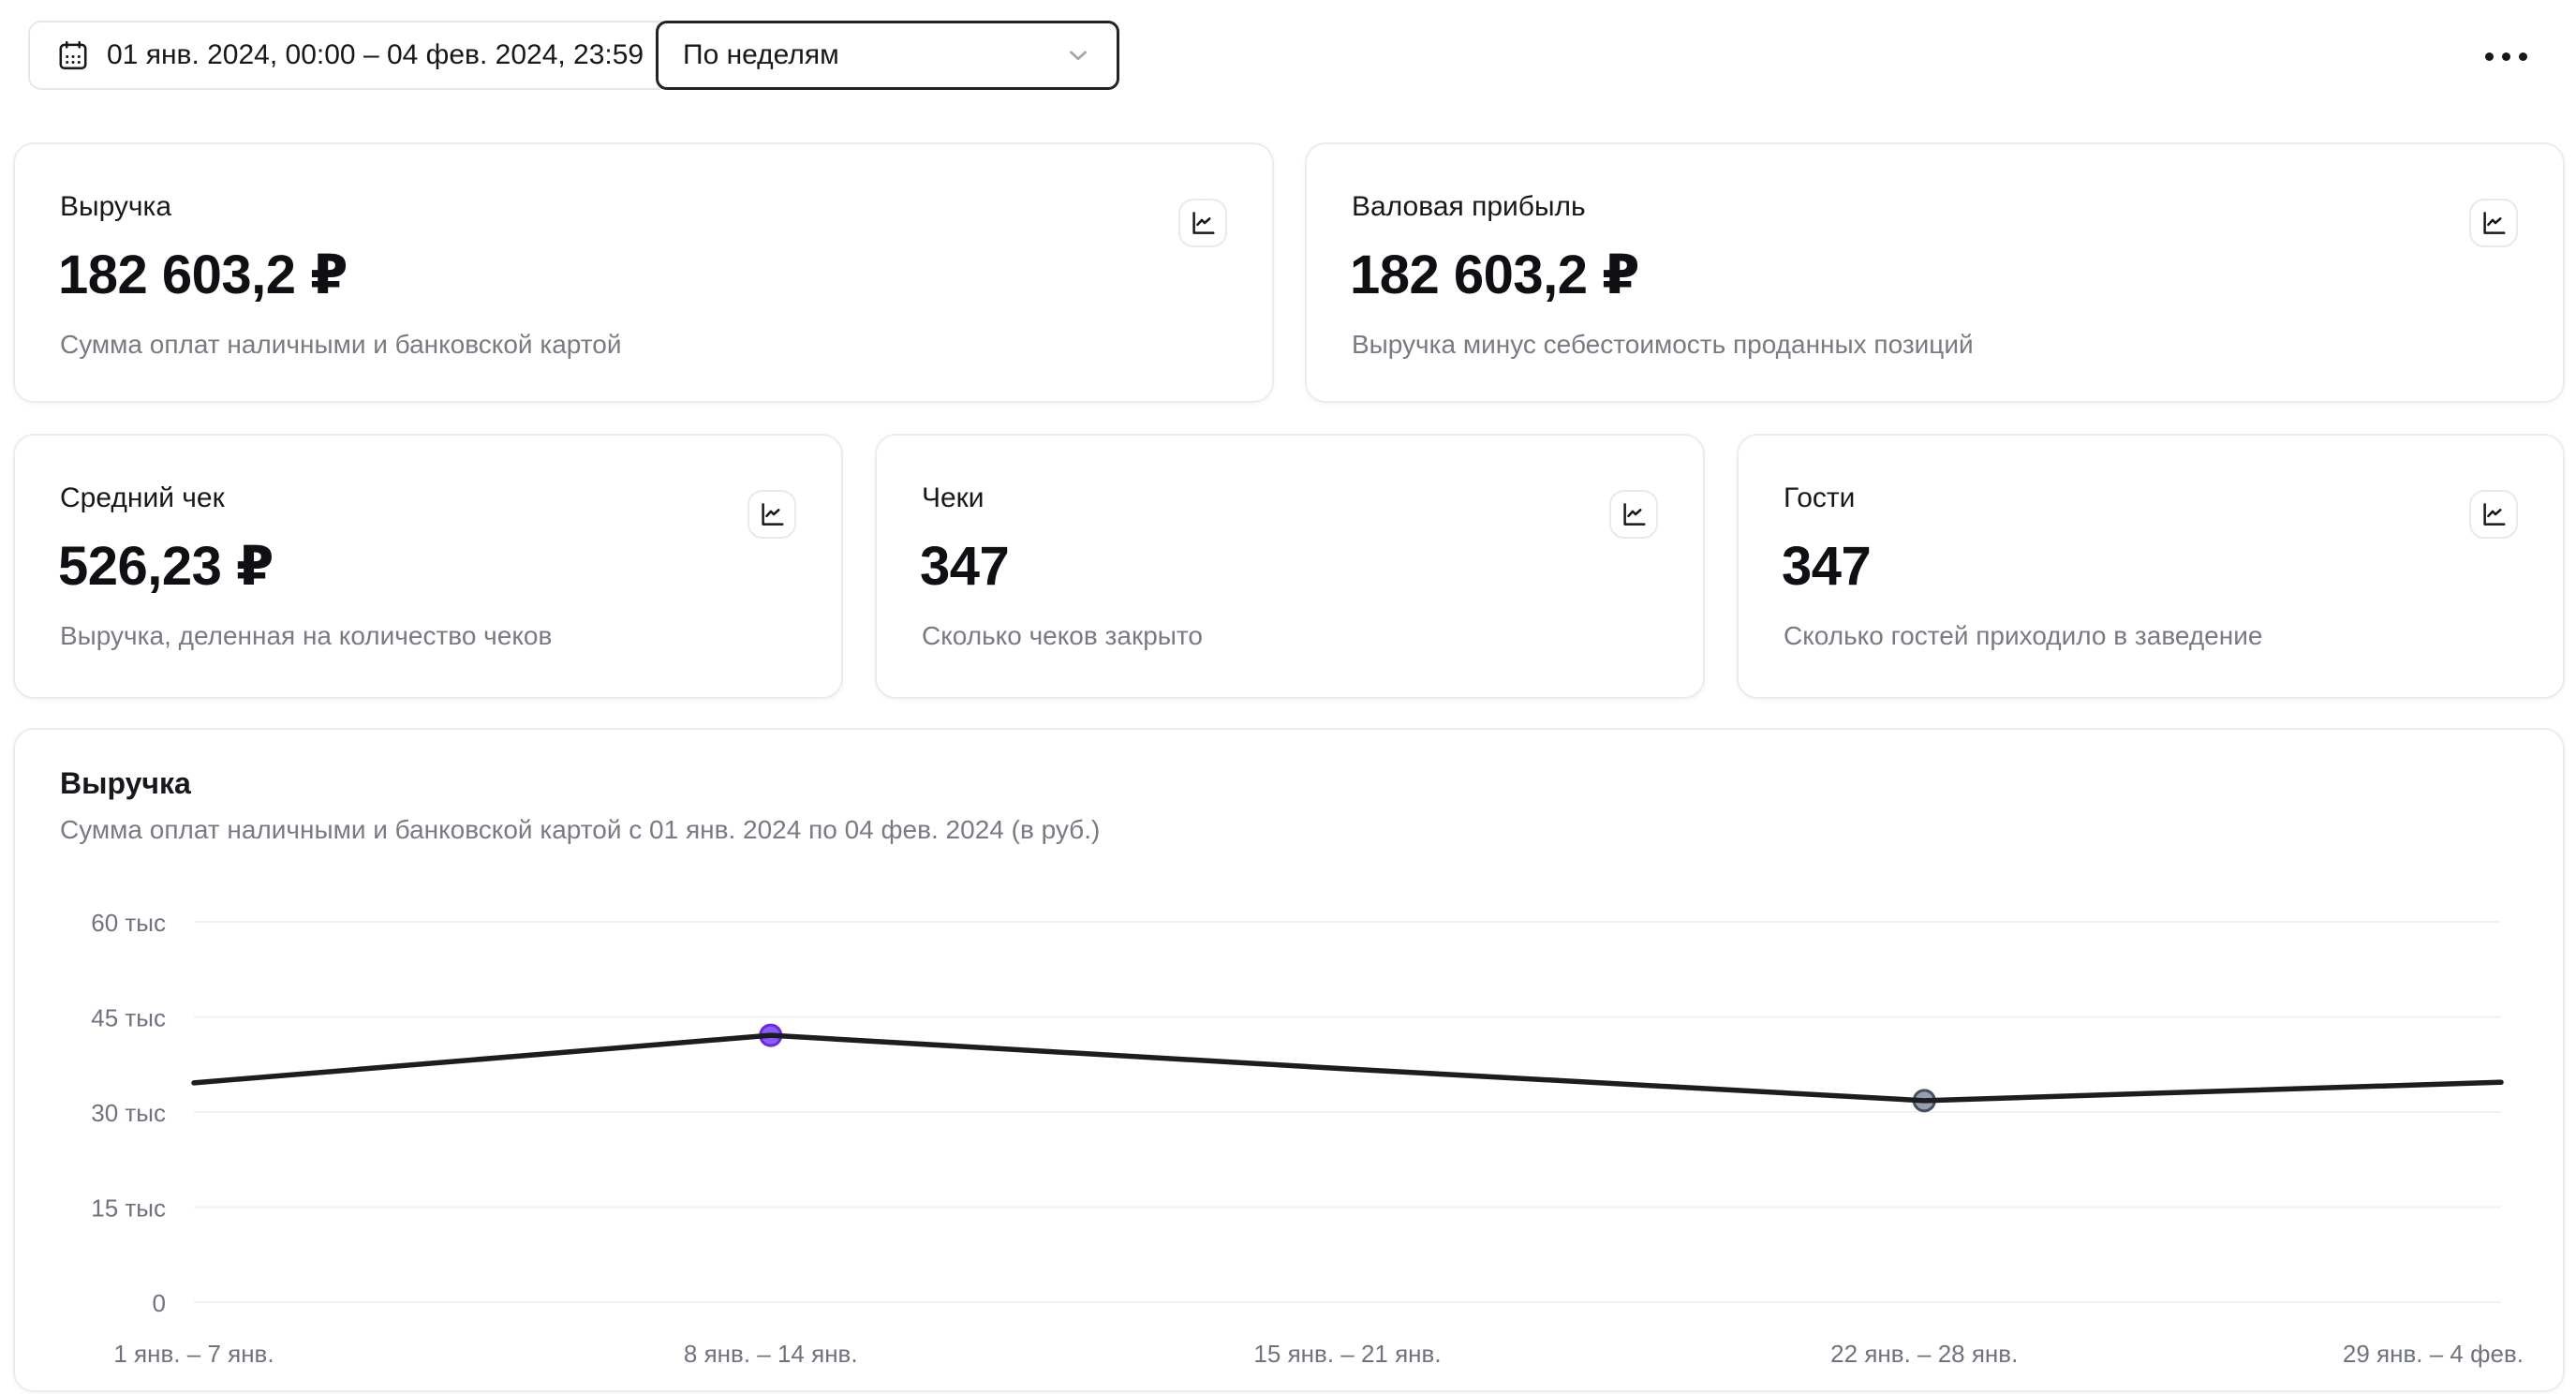 The height and width of the screenshot is (1394, 2576). What do you see at coordinates (954, 497) in the screenshot?
I see `kpi-card-title: Чеки` at bounding box center [954, 497].